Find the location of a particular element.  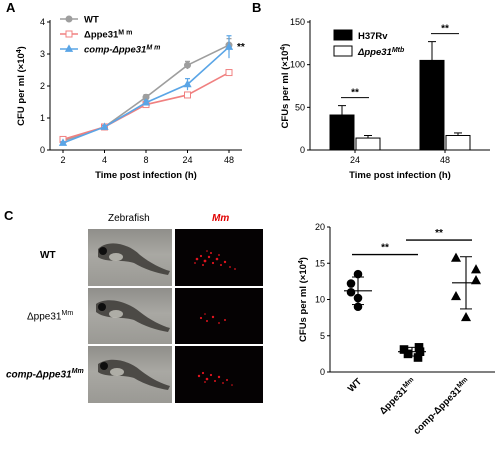

y-tick-label: 150 is located at coordinates (297, 22).